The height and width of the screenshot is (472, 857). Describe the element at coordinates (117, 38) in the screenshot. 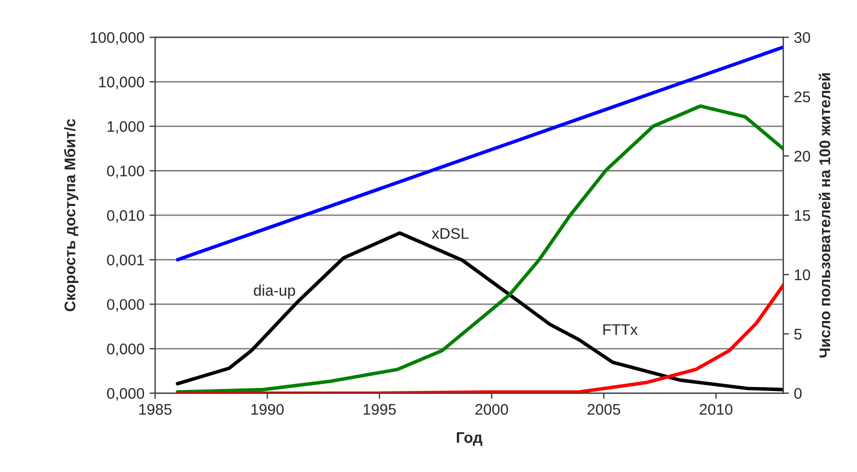

I see `y-tick-label: 100,000` at that location.